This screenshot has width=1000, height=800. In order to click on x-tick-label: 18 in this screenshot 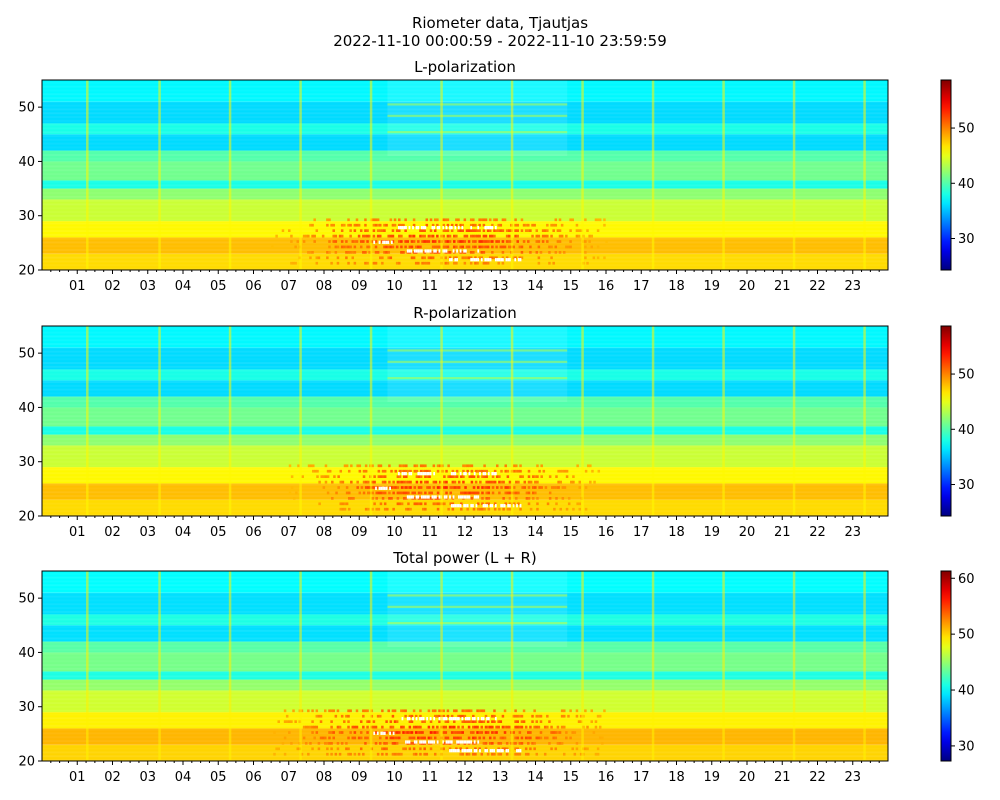, I will do `click(676, 777)`.